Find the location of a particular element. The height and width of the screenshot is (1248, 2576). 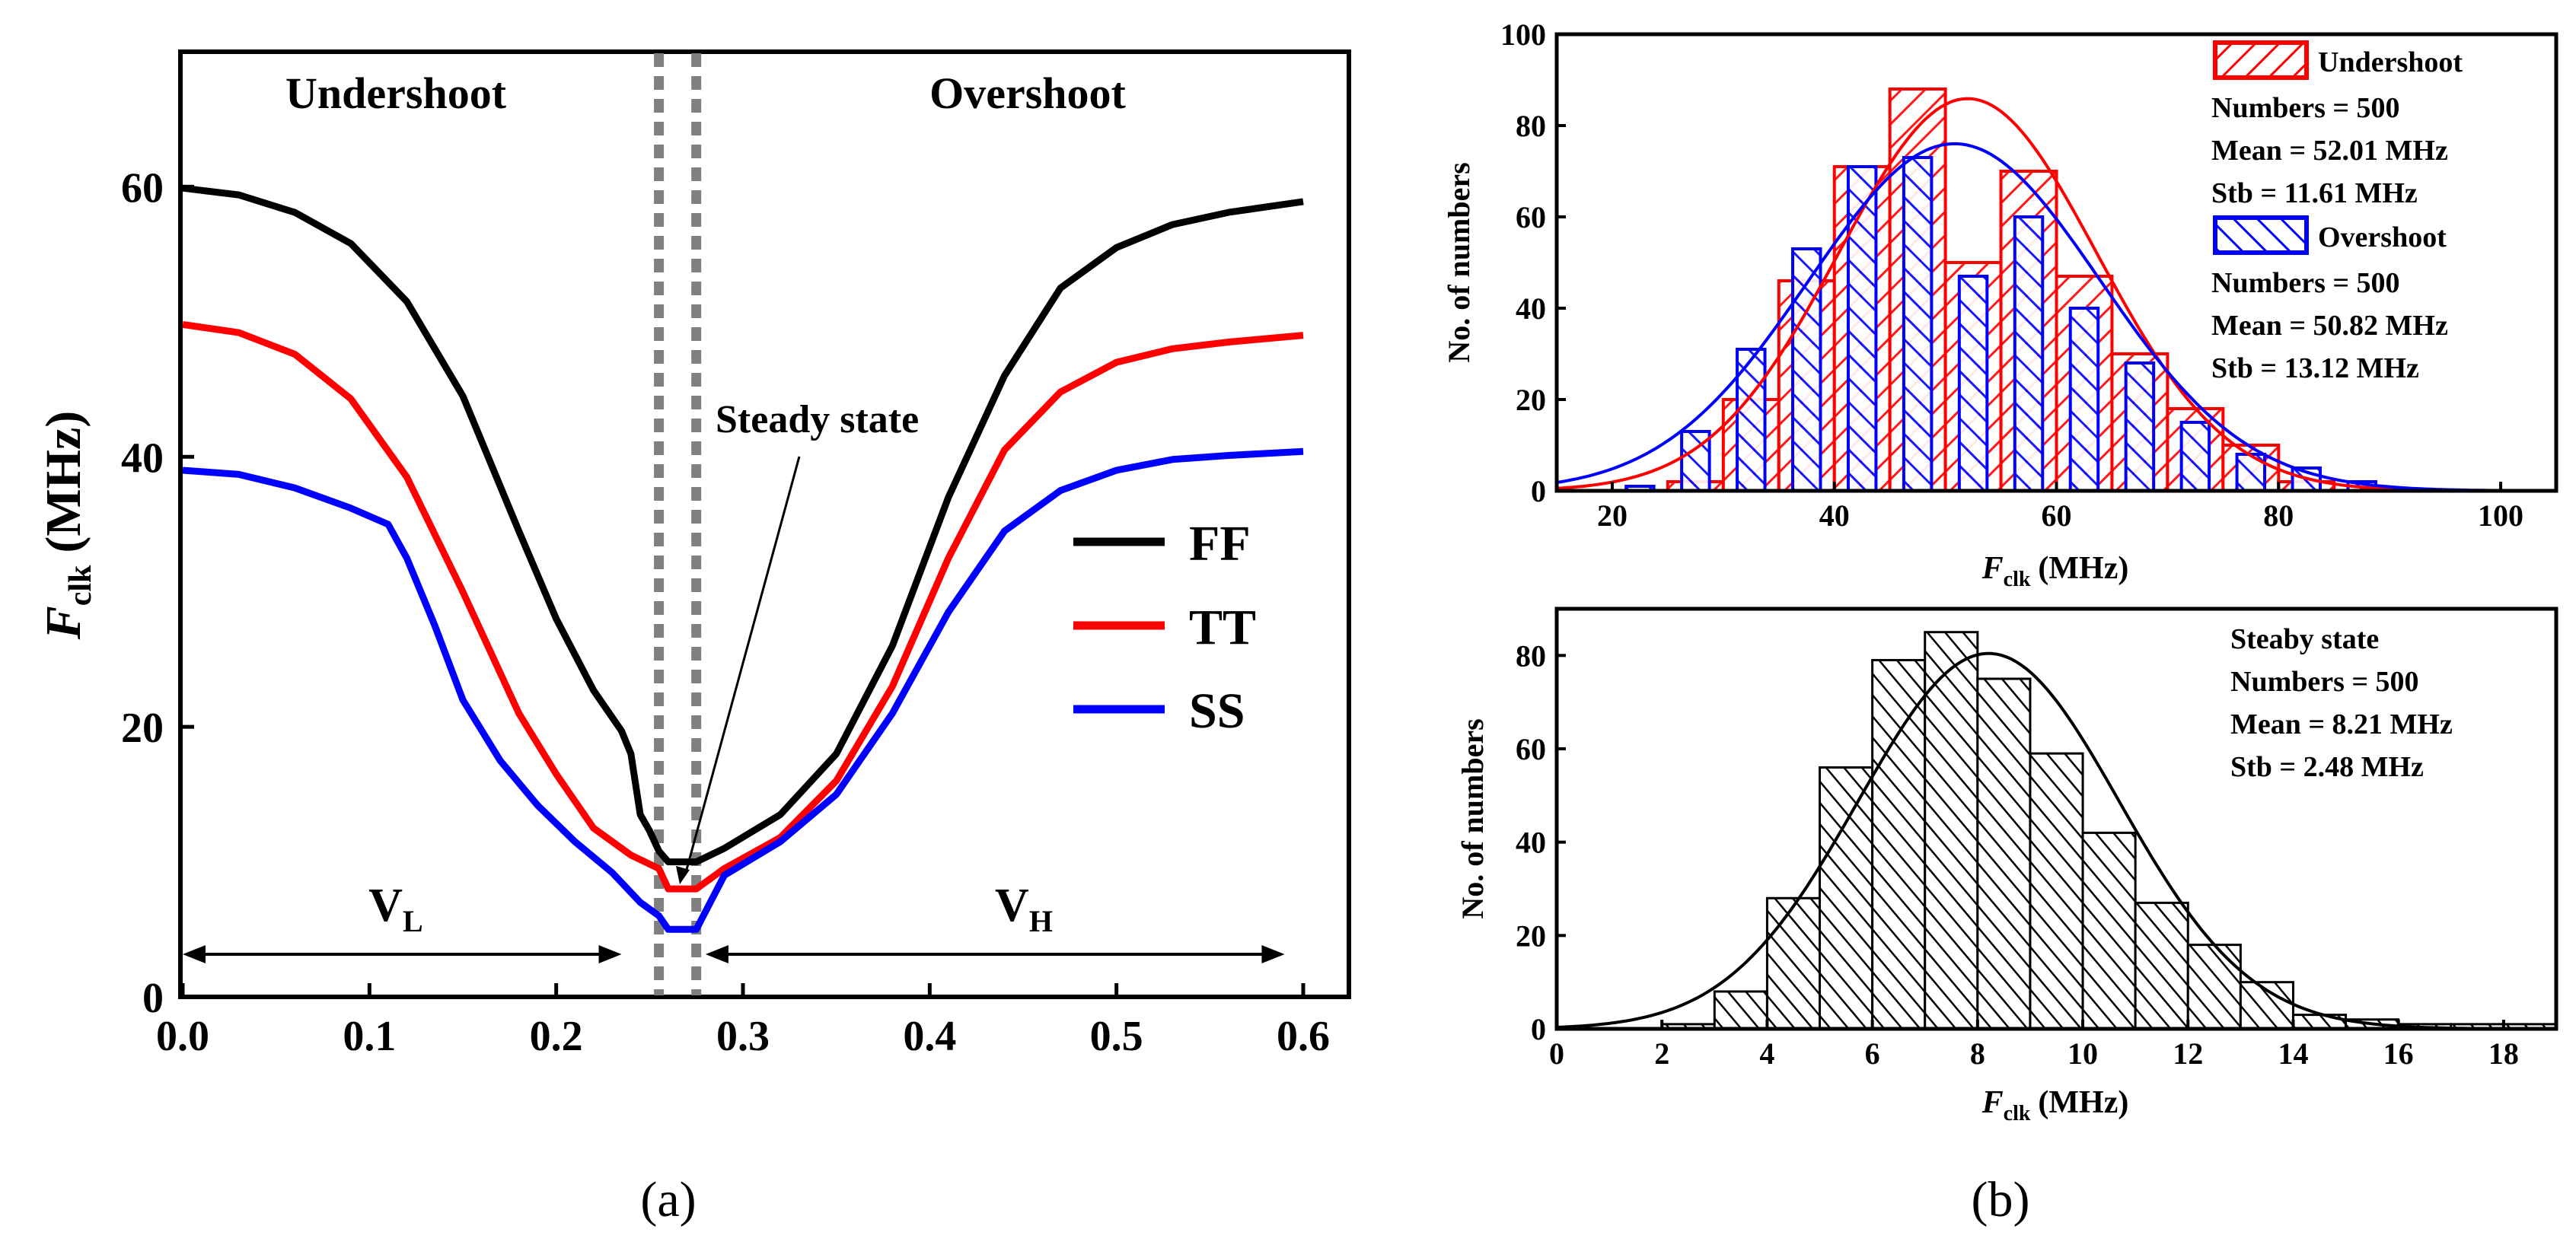

legend-label-ss: SS is located at coordinates (1217, 711).